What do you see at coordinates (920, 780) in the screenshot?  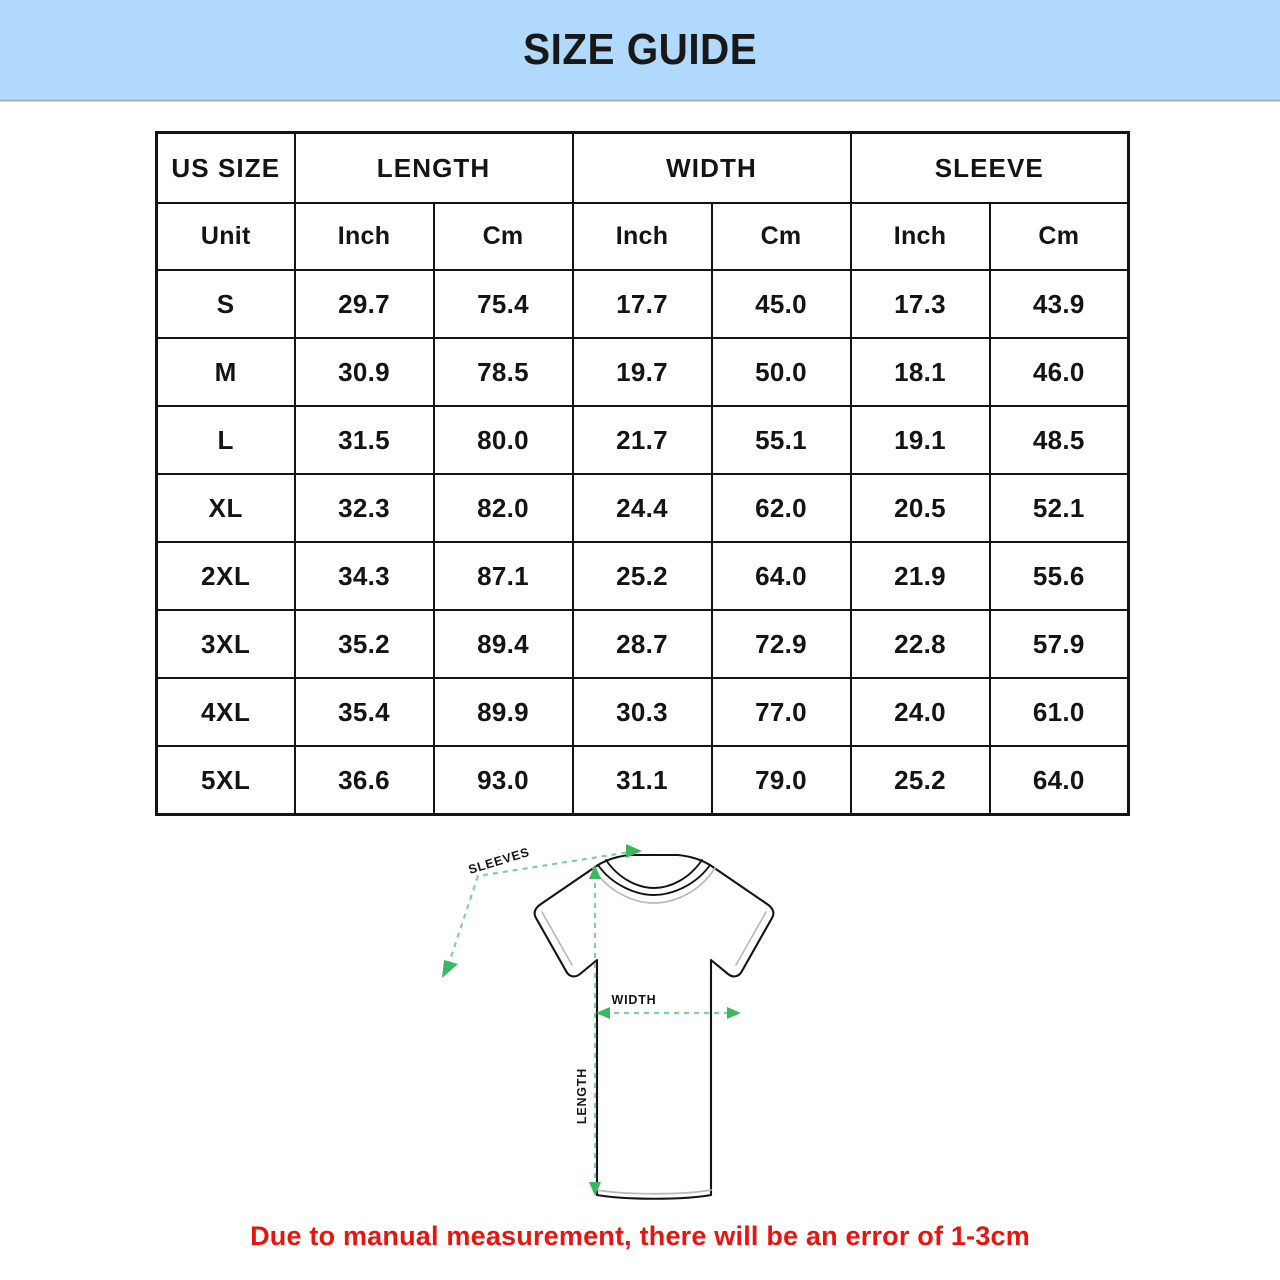 I see `cell-sleeve-inch: 25.2` at bounding box center [920, 780].